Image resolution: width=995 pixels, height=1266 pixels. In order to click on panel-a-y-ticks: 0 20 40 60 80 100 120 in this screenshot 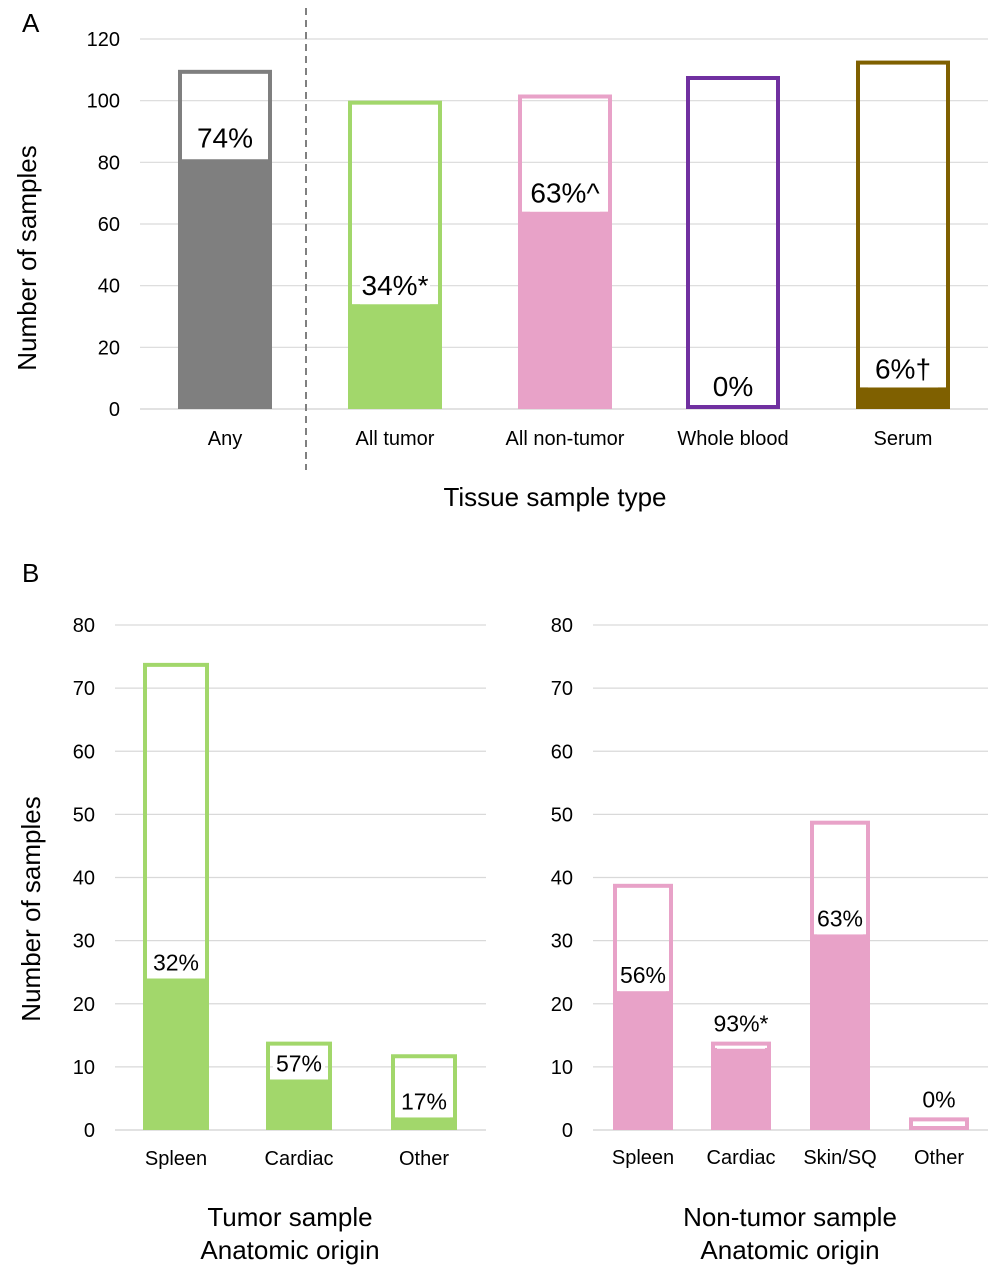, I will do `click(103, 225)`.